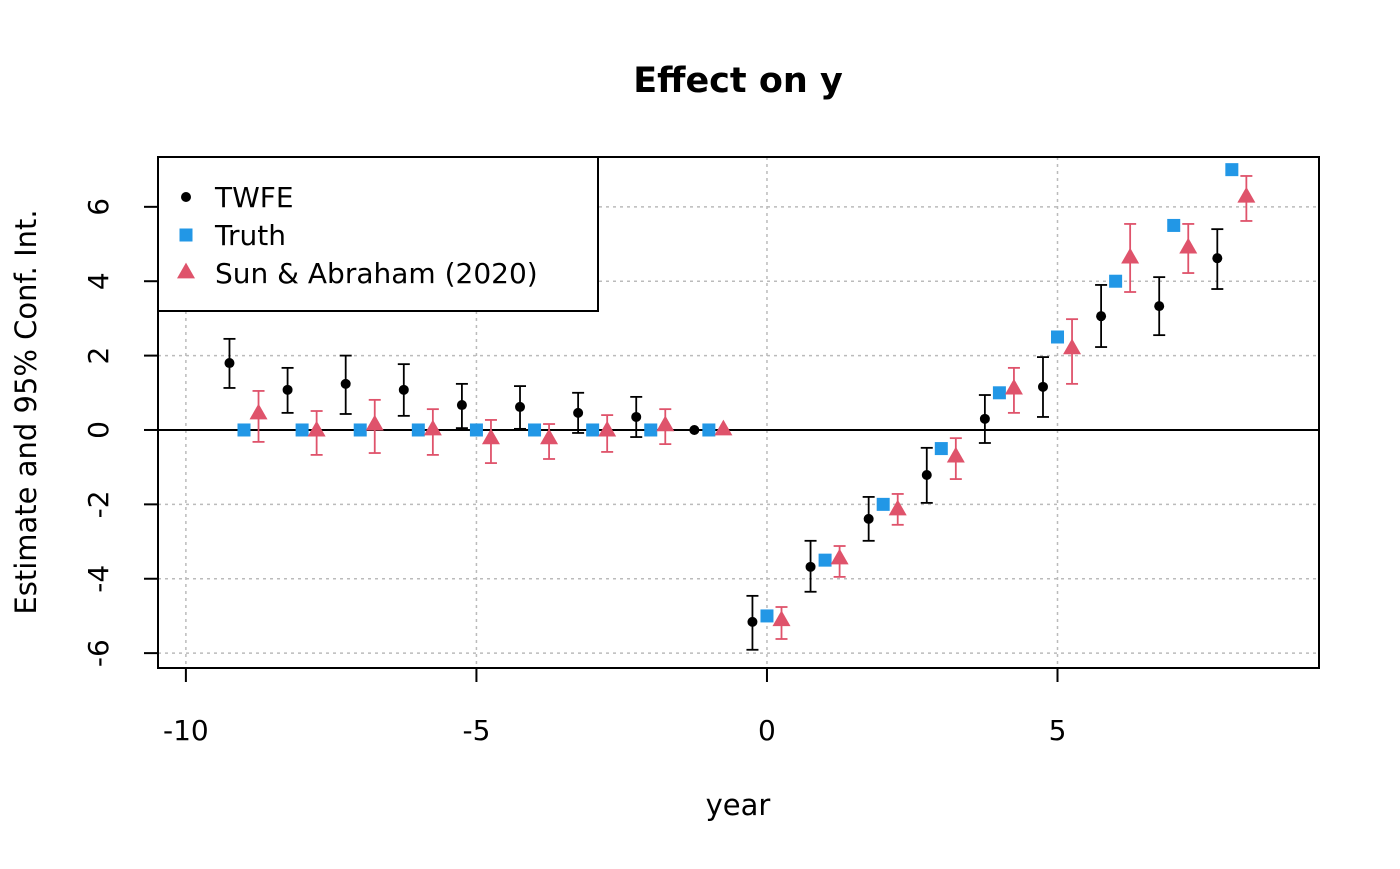 The height and width of the screenshot is (869, 1400). What do you see at coordinates (186, 730) in the screenshot?
I see `x-tick-label: -10` at bounding box center [186, 730].